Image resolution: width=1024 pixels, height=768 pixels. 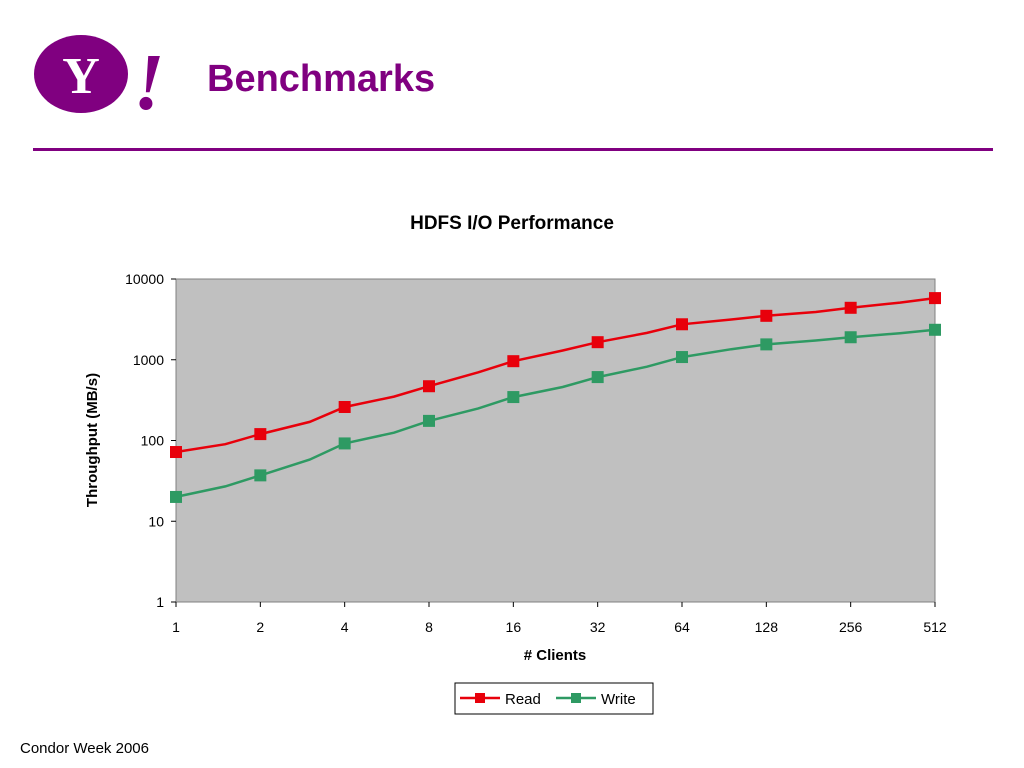 What do you see at coordinates (767, 627) in the screenshot?
I see `x-tick-label: 128` at bounding box center [767, 627].